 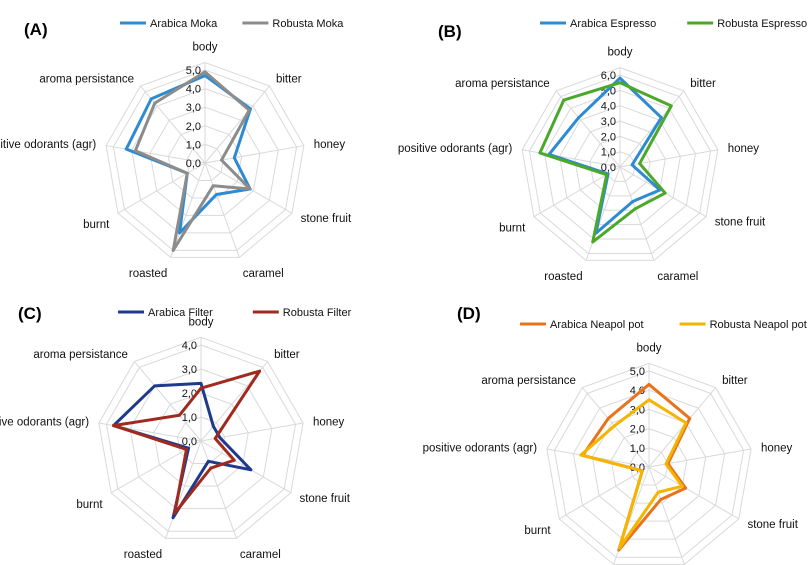 What do you see at coordinates (151, 99) in the screenshot?
I see `point-arabica-moka-aroma-persistance` at bounding box center [151, 99].